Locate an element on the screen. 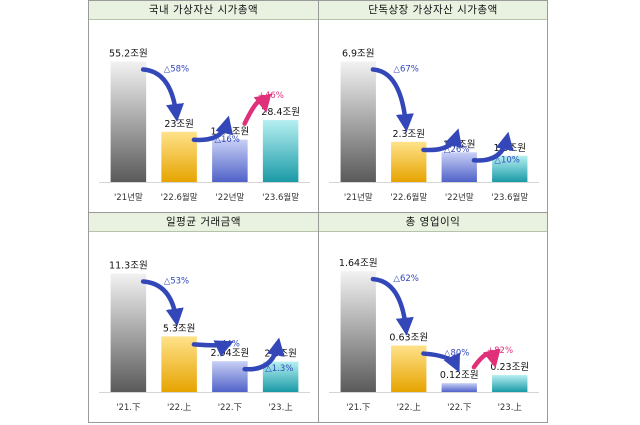 This screenshot has height=425, width=640. value-label: 2.94조원 is located at coordinates (230, 353).